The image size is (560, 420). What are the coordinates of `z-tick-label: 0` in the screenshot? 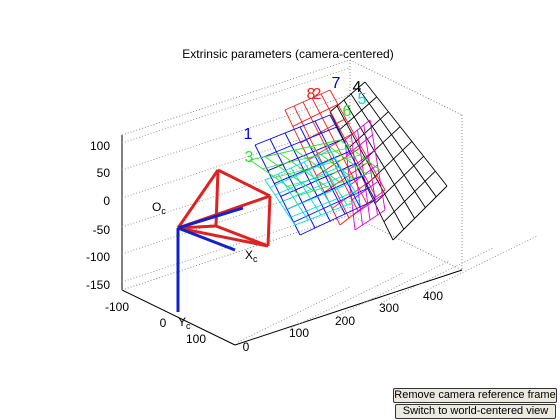 It's located at (106, 201).